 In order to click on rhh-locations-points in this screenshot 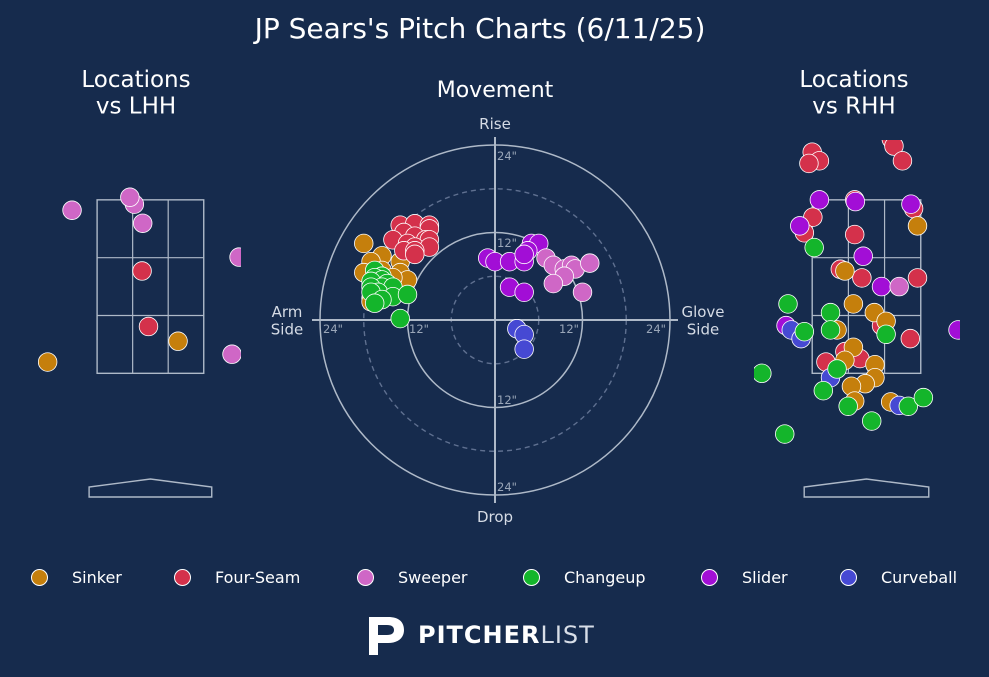, I will do `click(857, 280)`.